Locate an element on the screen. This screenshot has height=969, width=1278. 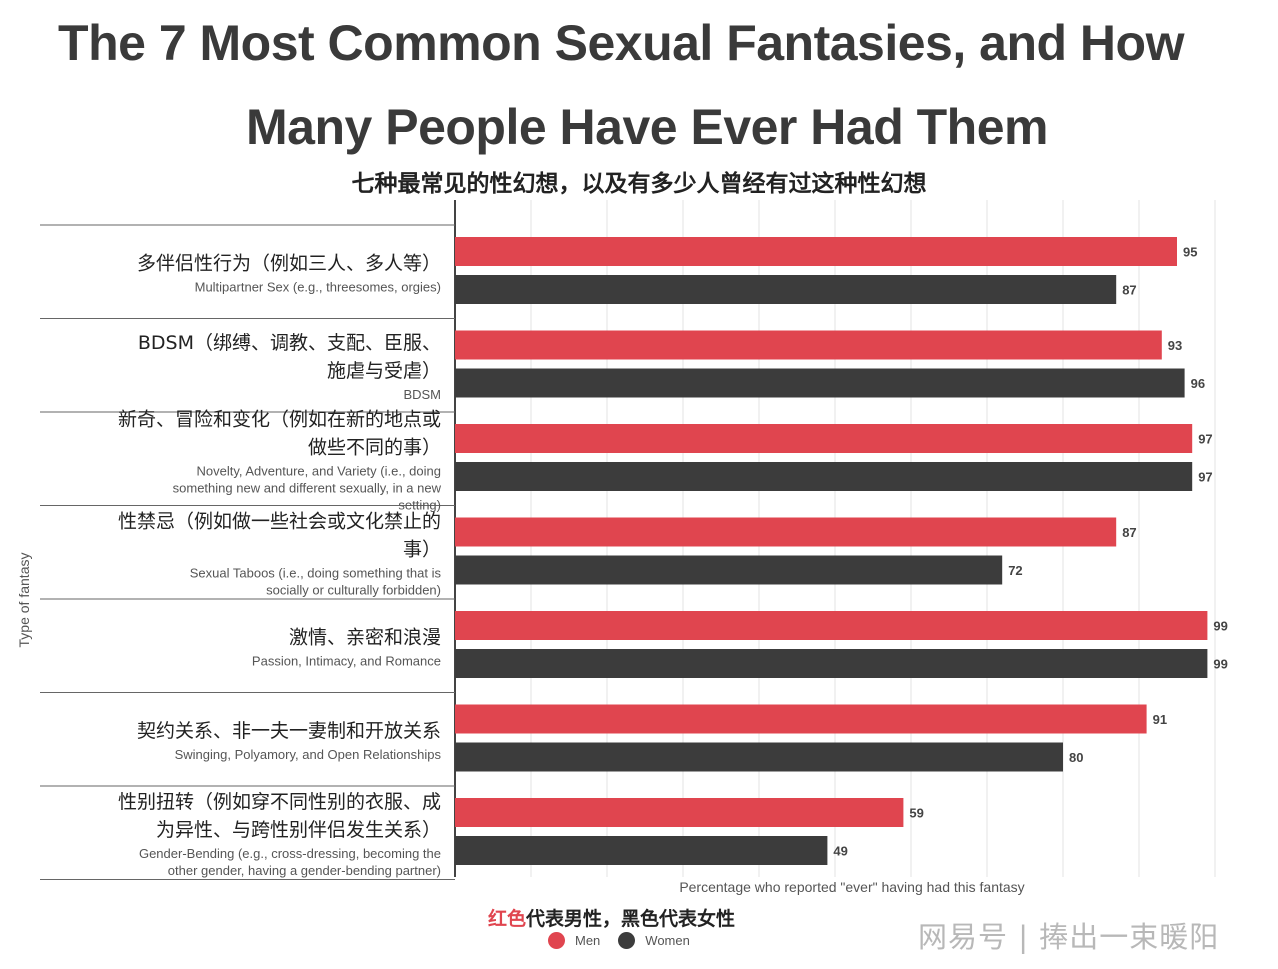
data-label-men: 95 is located at coordinates (1190, 252).